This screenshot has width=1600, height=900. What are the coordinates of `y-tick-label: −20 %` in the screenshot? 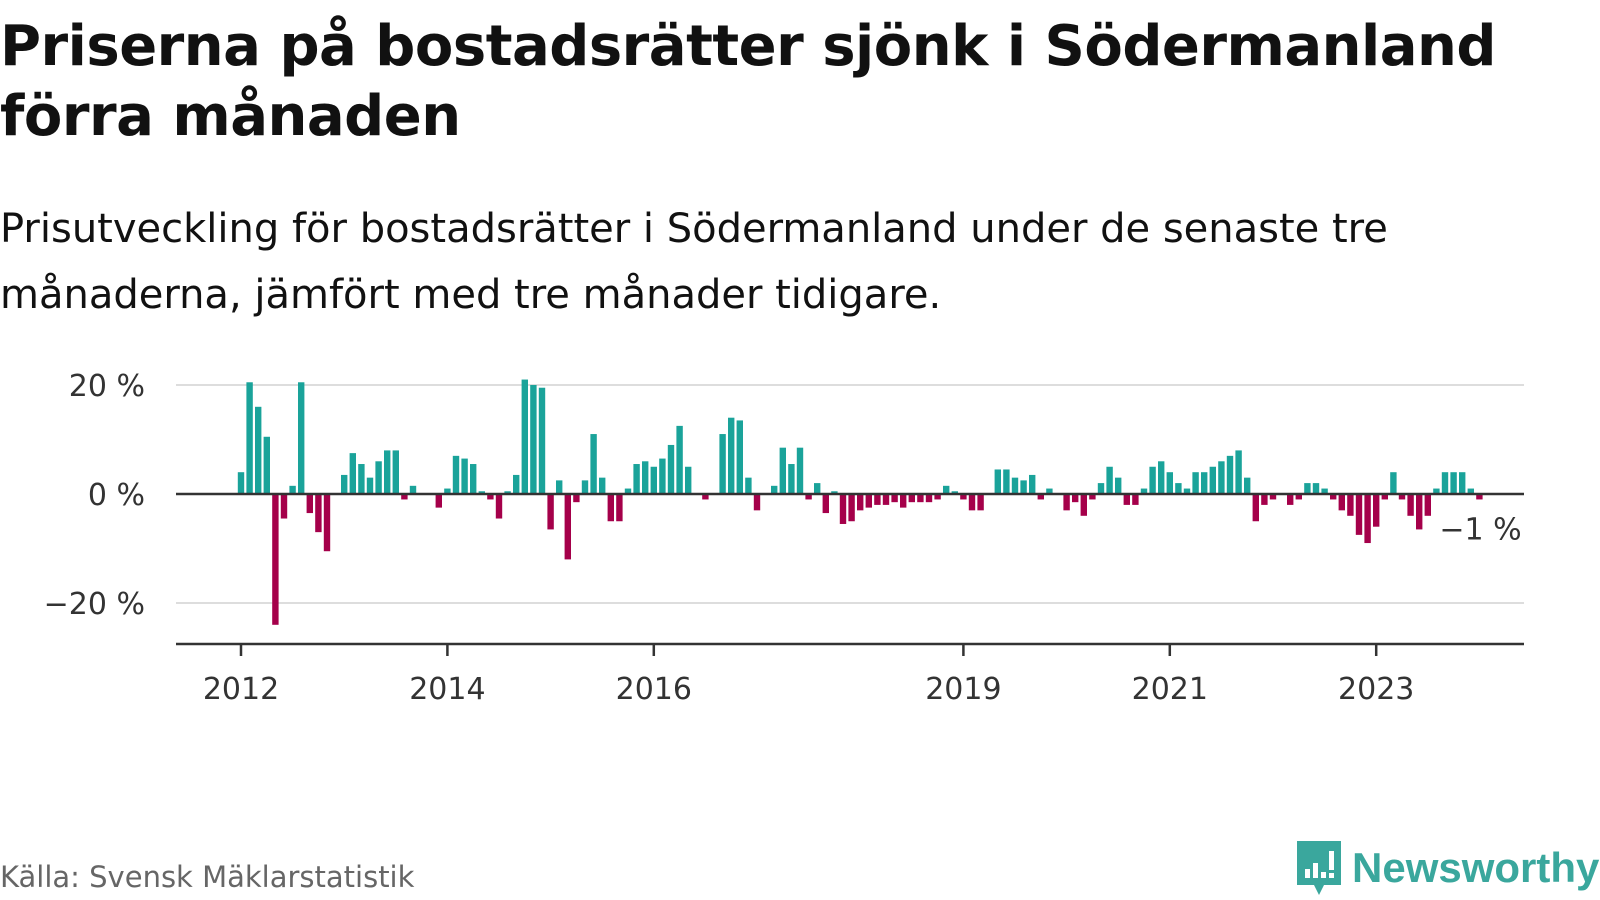 It's located at (94, 604).